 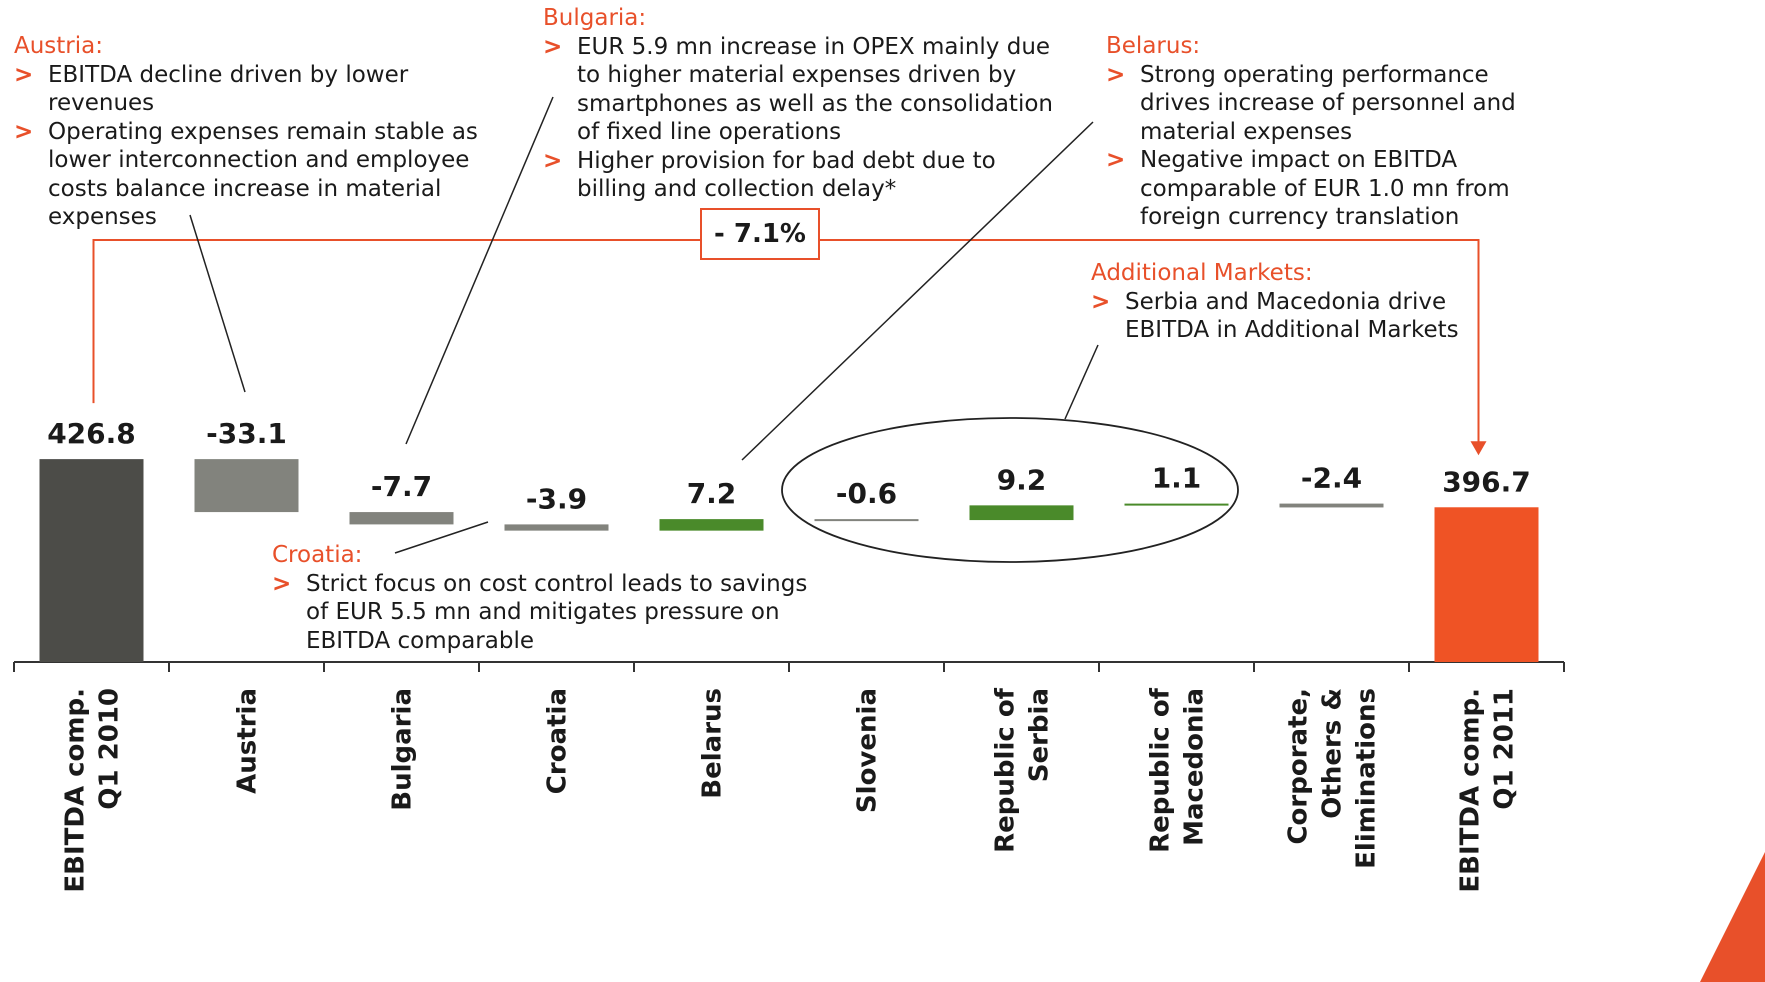 What do you see at coordinates (396, 321) in the screenshot?
I see `change-connector-left` at bounding box center [396, 321].